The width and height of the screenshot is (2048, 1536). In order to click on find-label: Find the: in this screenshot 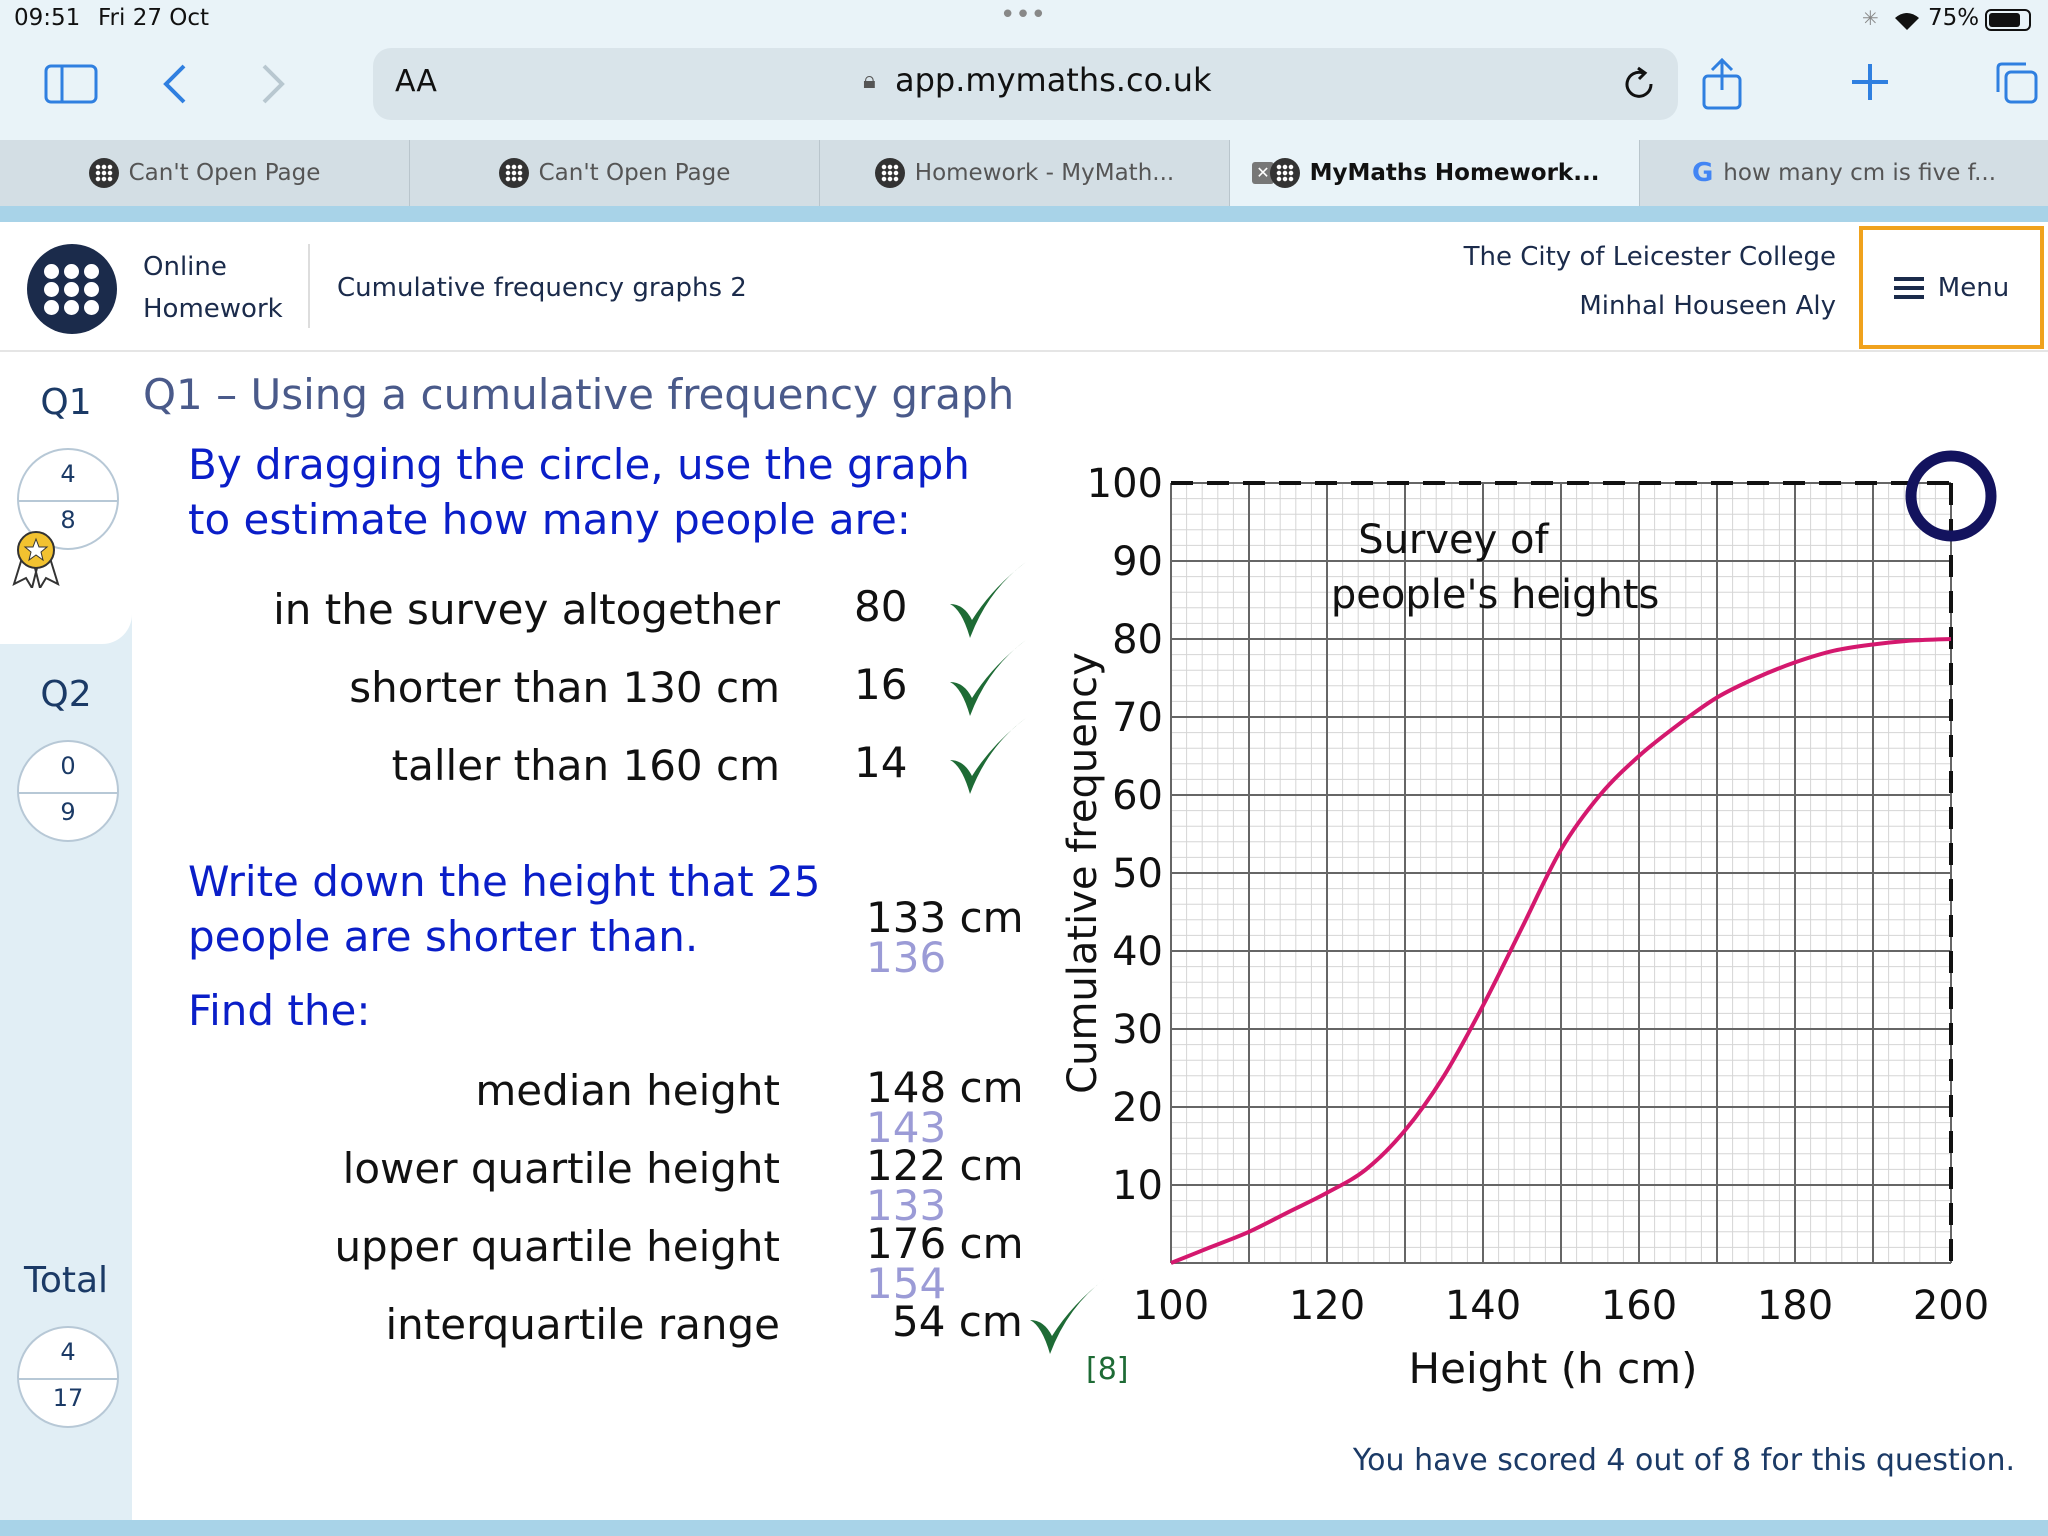, I will do `click(279, 1010)`.